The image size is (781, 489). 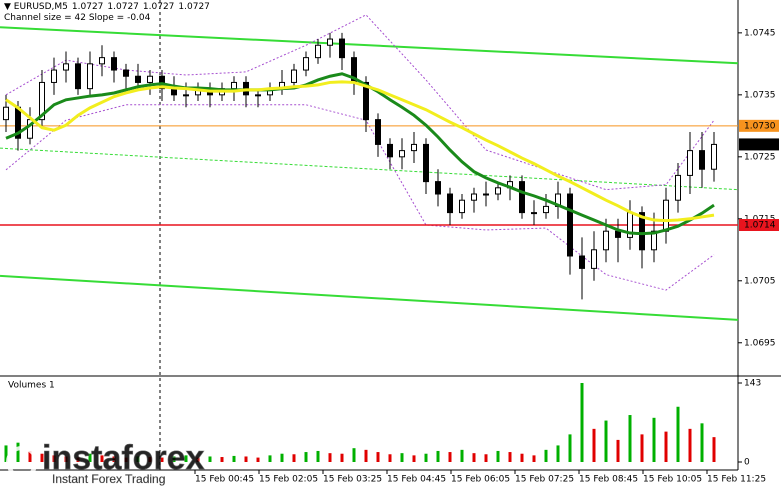 What do you see at coordinates (608, 480) in the screenshot?
I see `x-tick-label: 15 Feb 08:45` at bounding box center [608, 480].